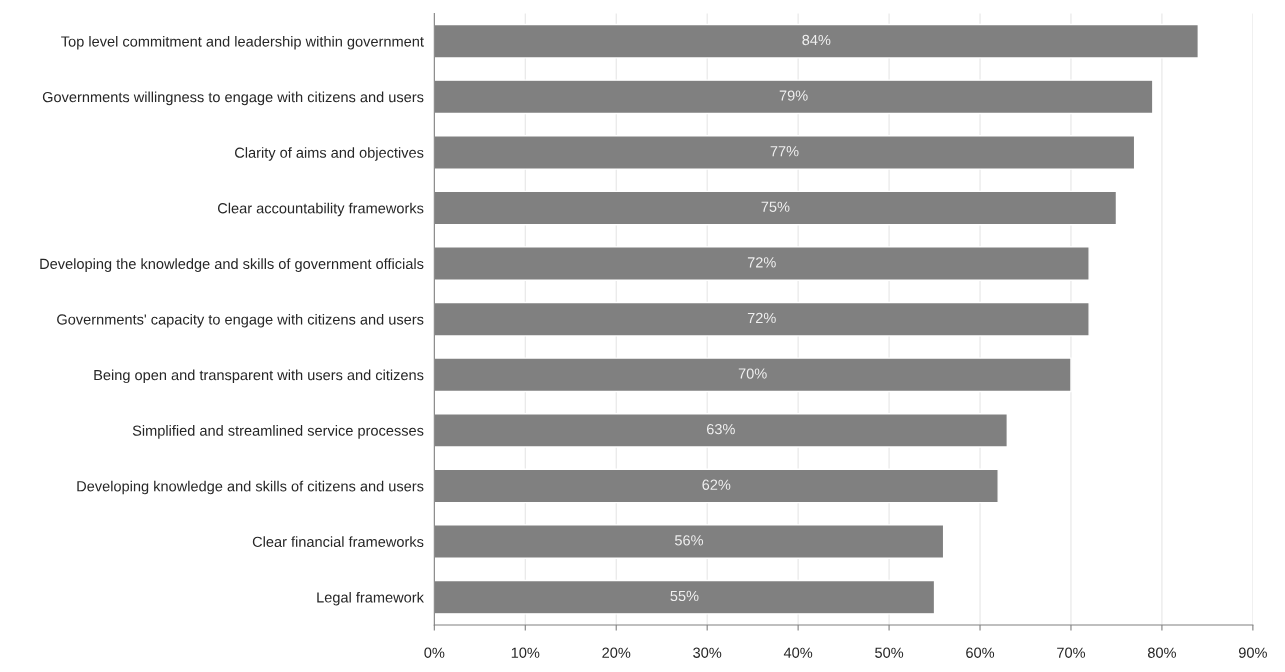  What do you see at coordinates (320, 209) in the screenshot?
I see `y-tick-label: Clear accountability frameworks` at bounding box center [320, 209].